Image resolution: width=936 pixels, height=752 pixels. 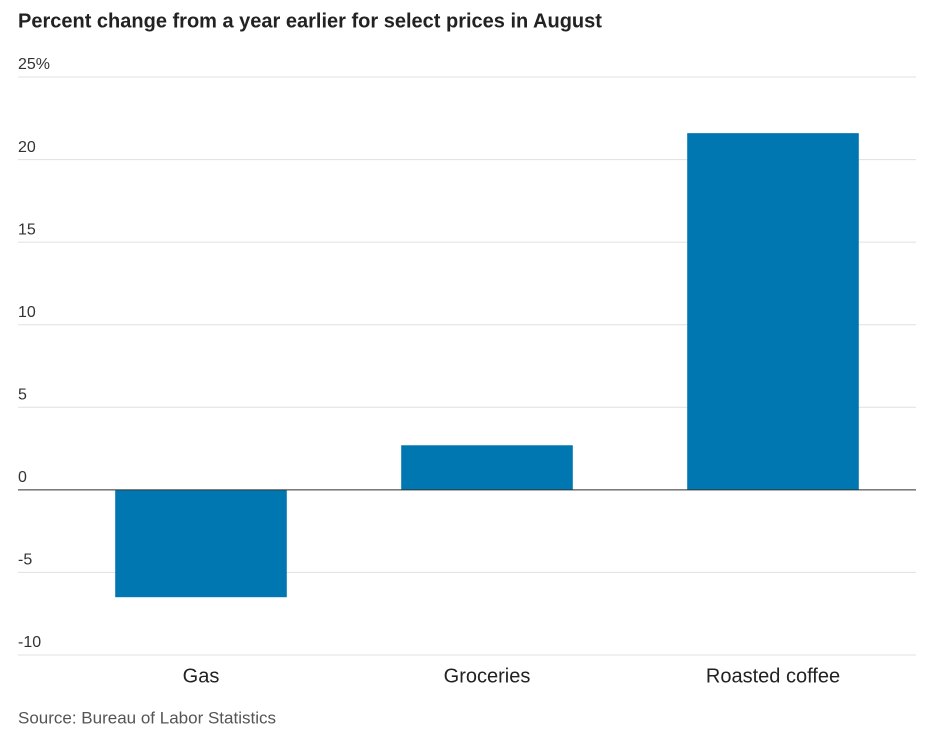 I want to click on y-tick-label: 5, so click(x=22, y=395).